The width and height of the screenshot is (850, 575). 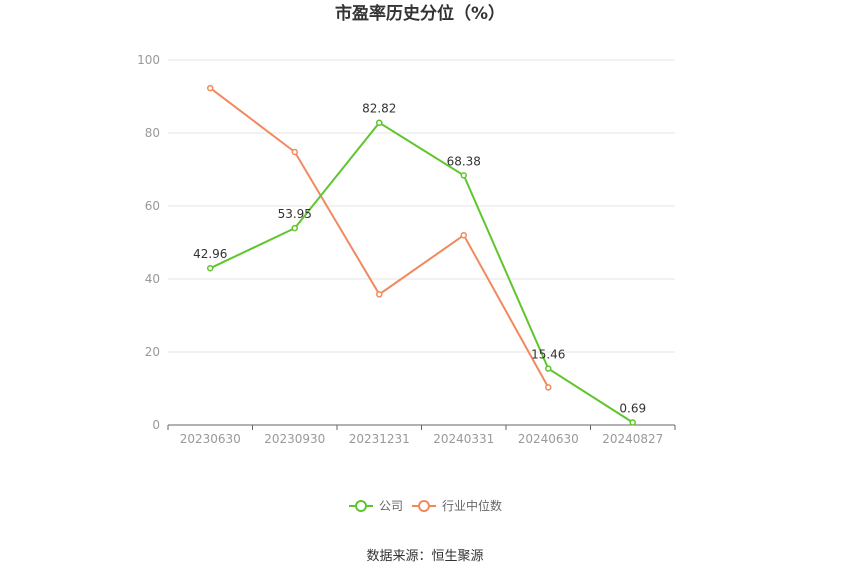 I want to click on legend: 公司 行业中位数, so click(x=425, y=505).